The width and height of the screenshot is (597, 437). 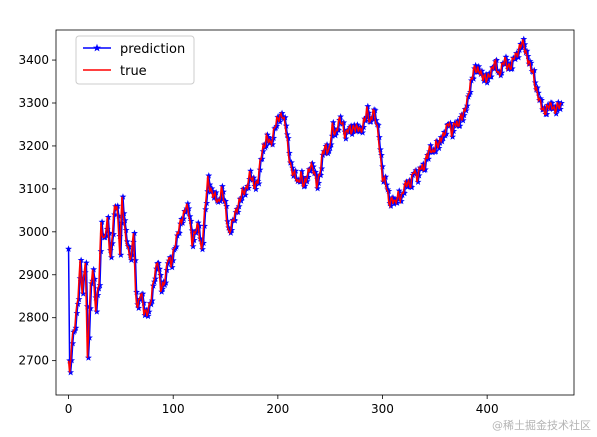 What do you see at coordinates (33, 318) in the screenshot?
I see `y-tick-label: 2800` at bounding box center [33, 318].